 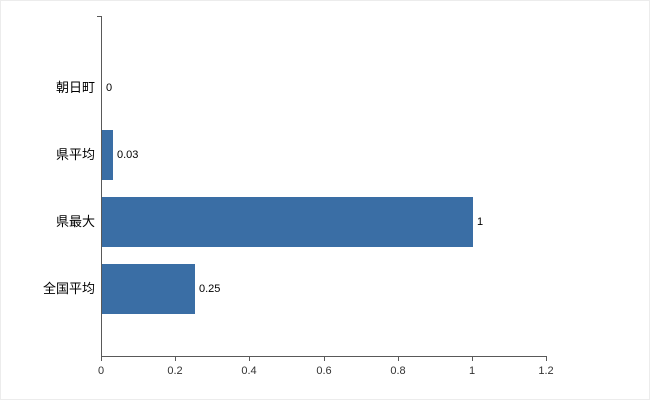 I want to click on category-label: 全国平均, so click(x=68, y=288).